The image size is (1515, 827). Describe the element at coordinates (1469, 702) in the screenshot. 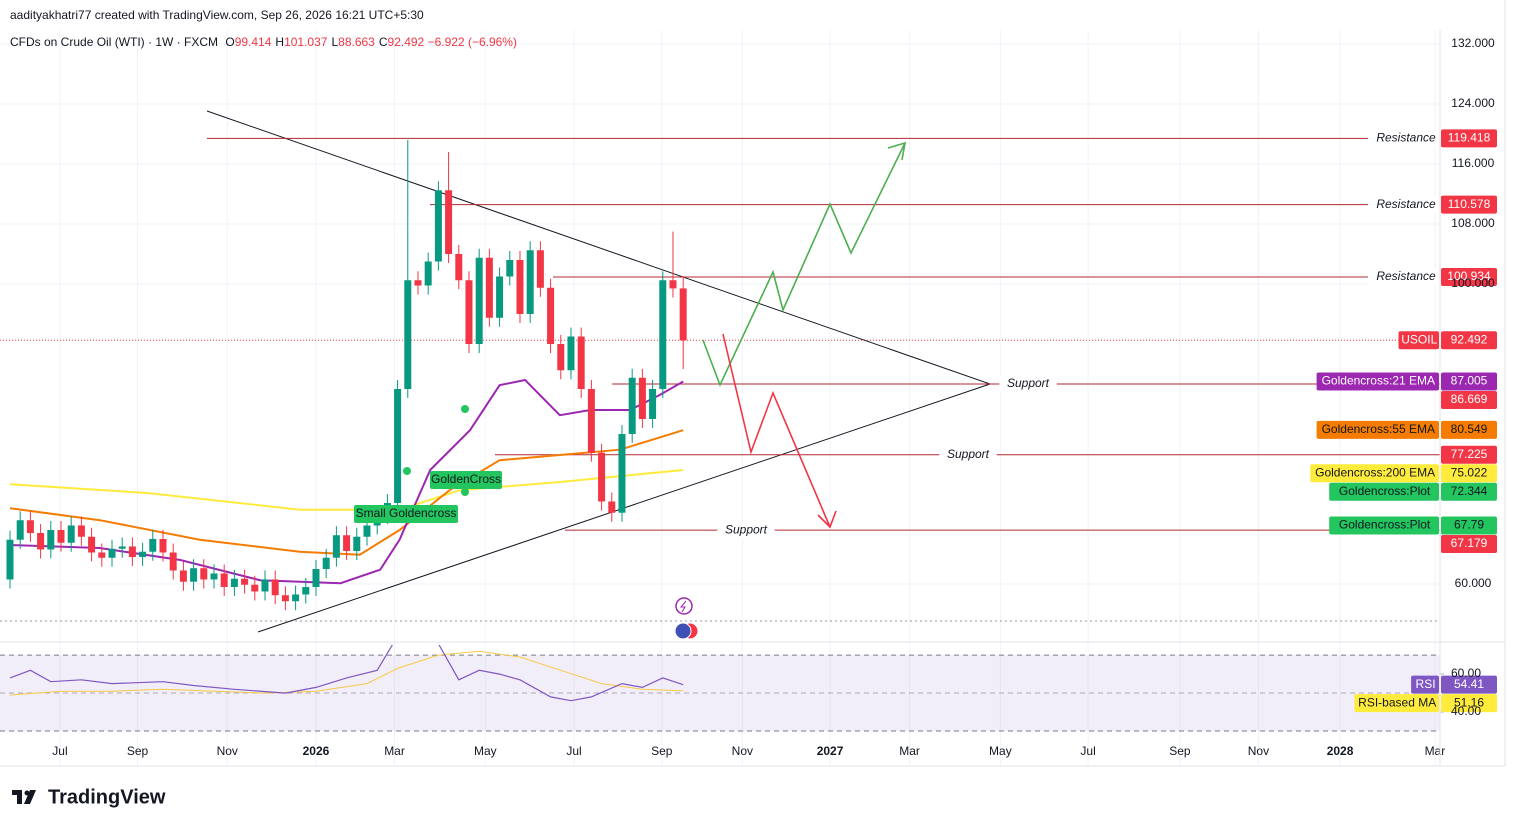

I see `price-tag-value: 51.16` at that location.